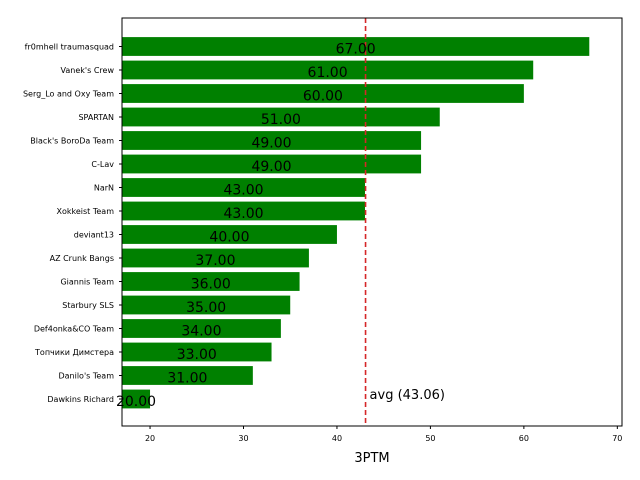  Describe the element at coordinates (407, 395) in the screenshot. I see `average-label: avg (43.06)` at that location.